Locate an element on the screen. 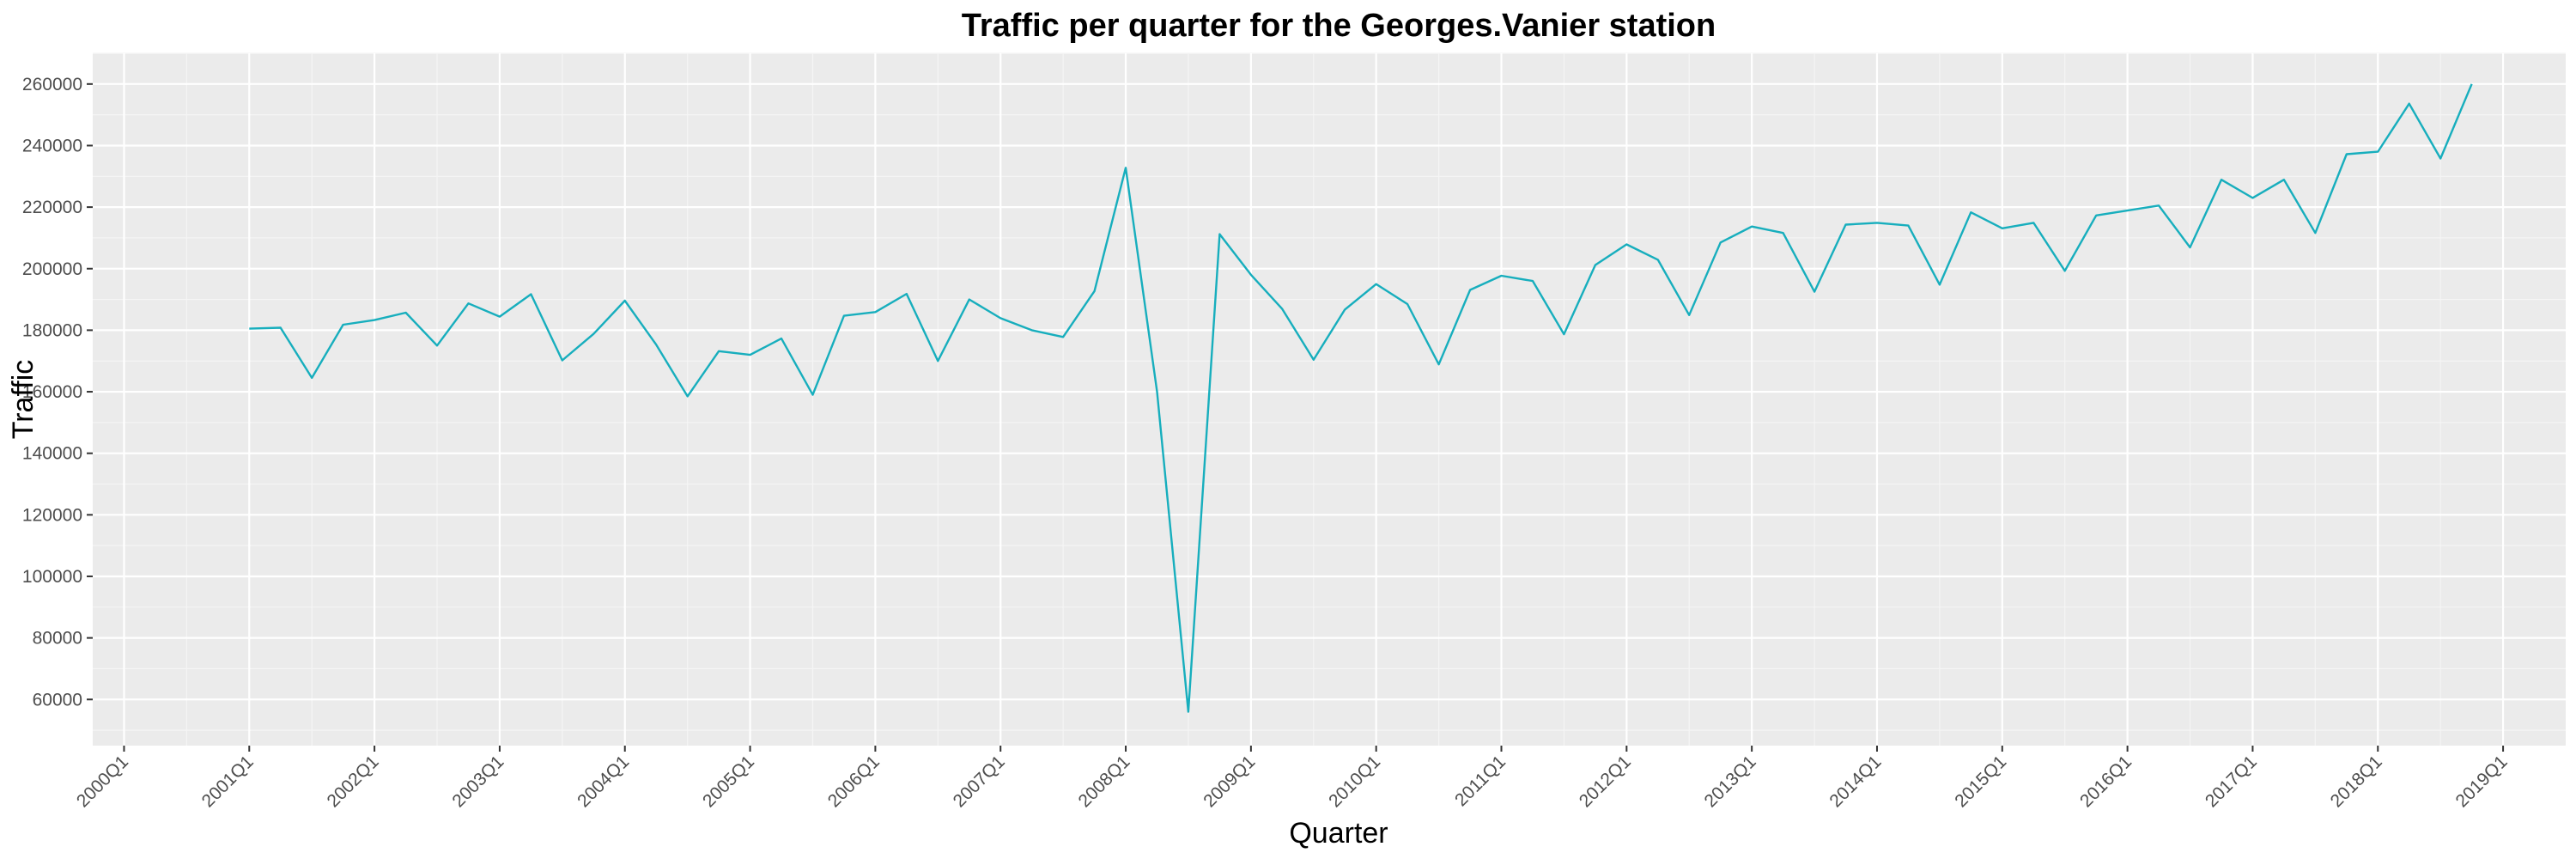 The image size is (2576, 859). x-tick-label: 2002Q1 is located at coordinates (354, 781).